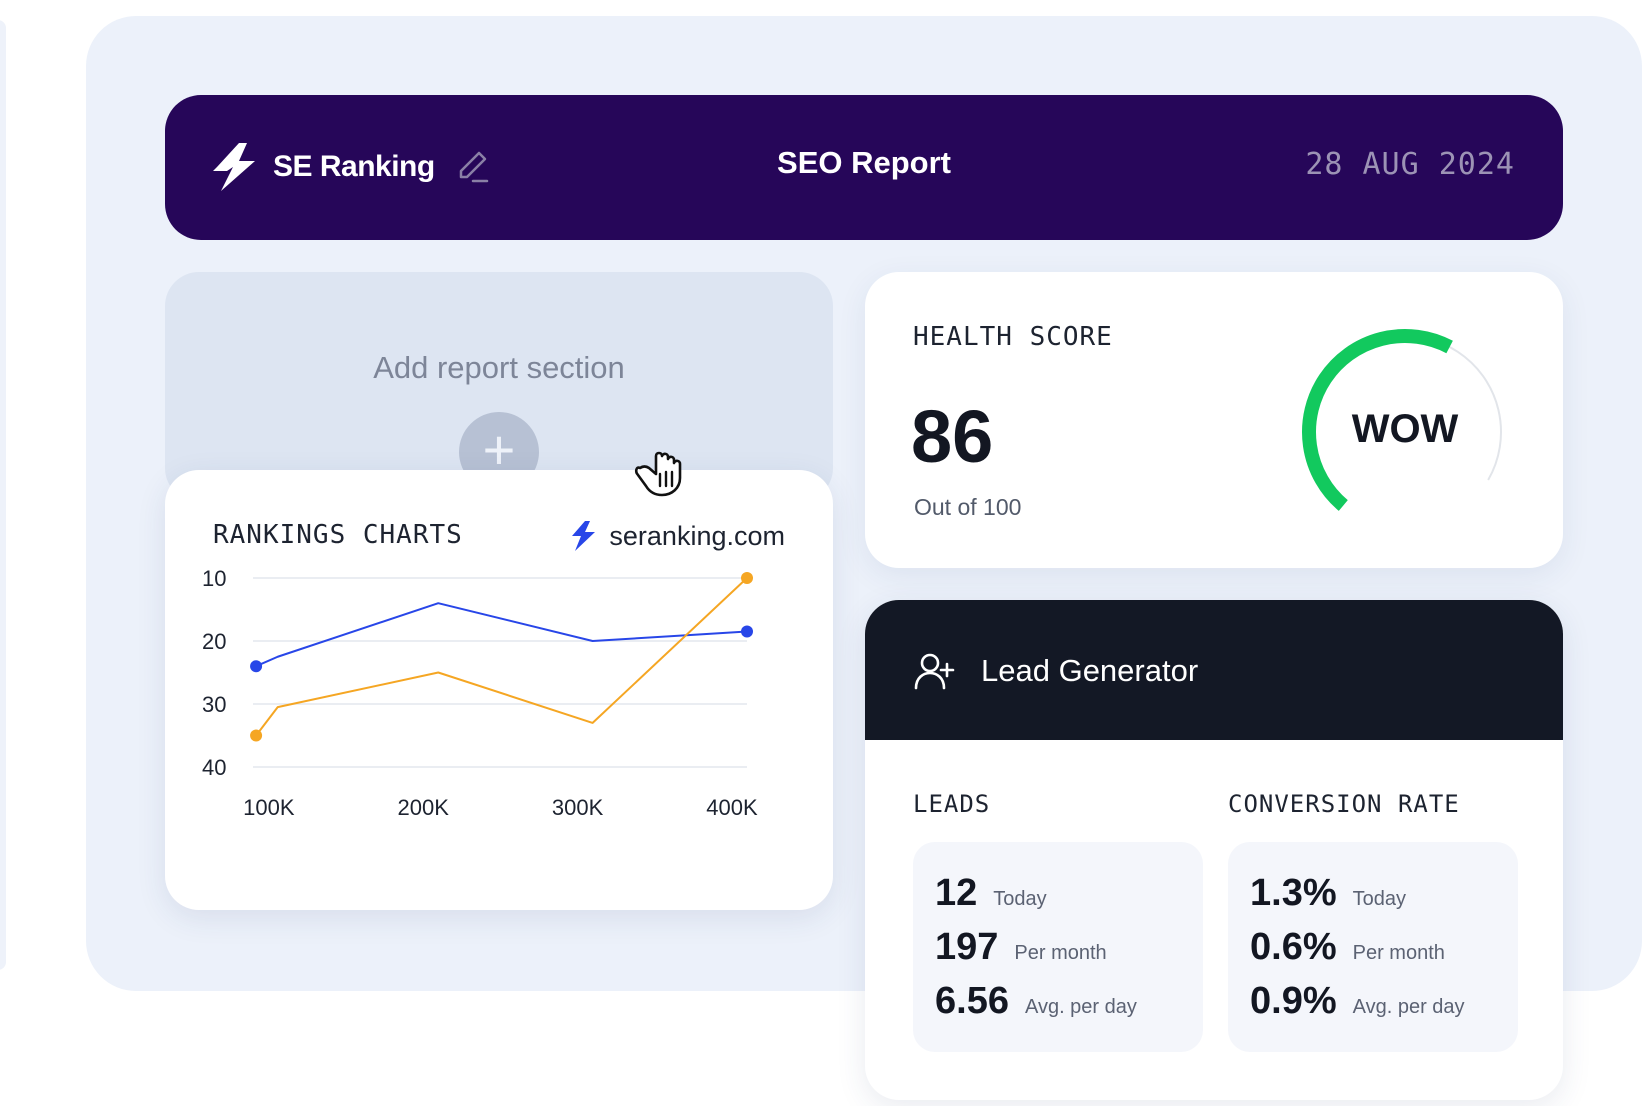 Image resolution: width=1642 pixels, height=1106 pixels. I want to click on stat-value: 0.9%, so click(1293, 1001).